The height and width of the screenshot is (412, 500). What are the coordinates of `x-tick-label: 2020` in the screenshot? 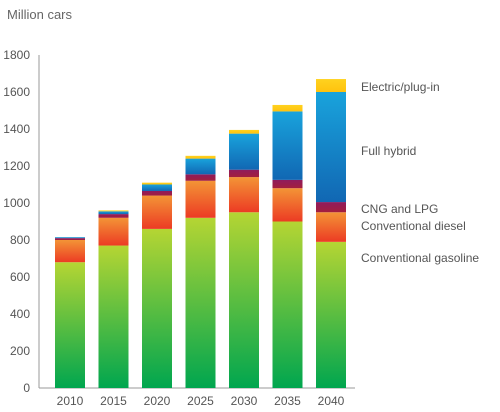 It's located at (157, 401).